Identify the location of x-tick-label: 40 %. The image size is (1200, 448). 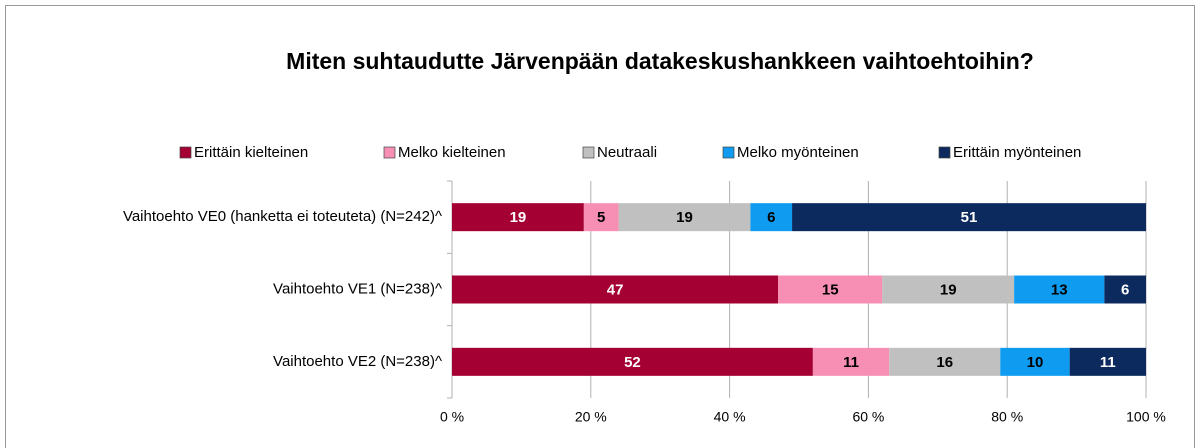
(730, 417).